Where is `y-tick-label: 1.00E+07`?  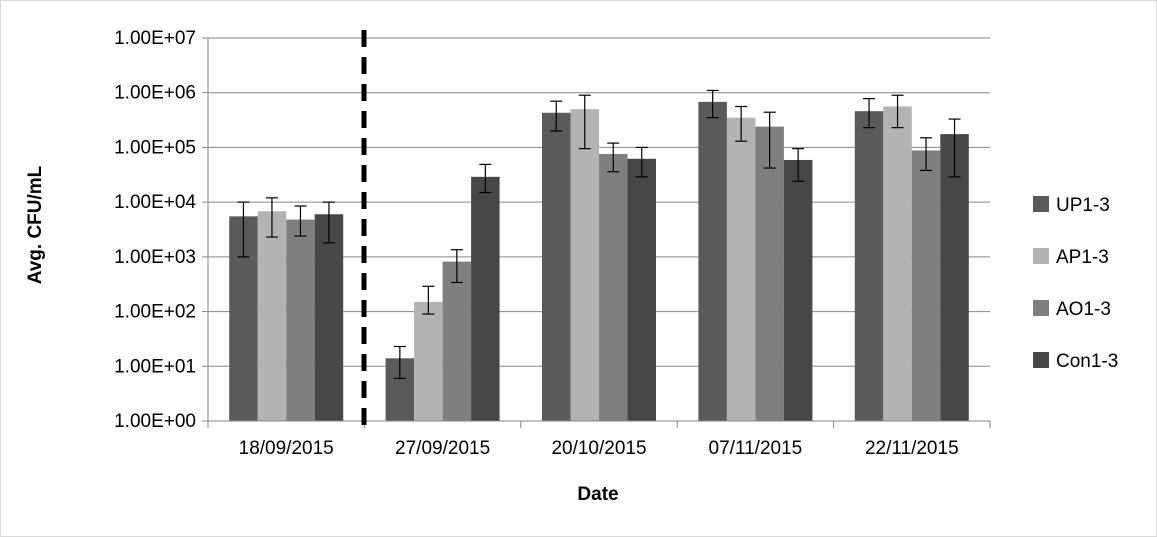 y-tick-label: 1.00E+07 is located at coordinates (155, 38).